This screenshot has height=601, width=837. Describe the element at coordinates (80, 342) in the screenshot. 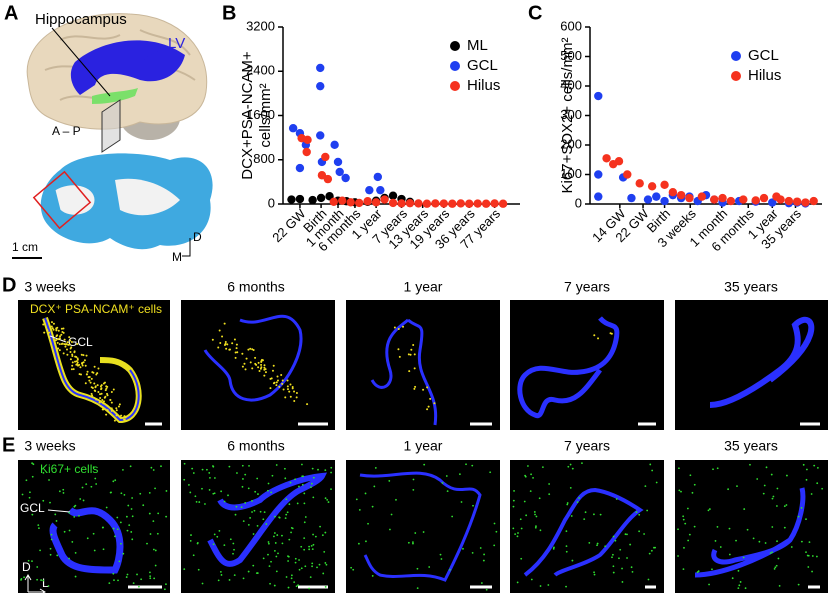

I see `image-label: GCL` at that location.